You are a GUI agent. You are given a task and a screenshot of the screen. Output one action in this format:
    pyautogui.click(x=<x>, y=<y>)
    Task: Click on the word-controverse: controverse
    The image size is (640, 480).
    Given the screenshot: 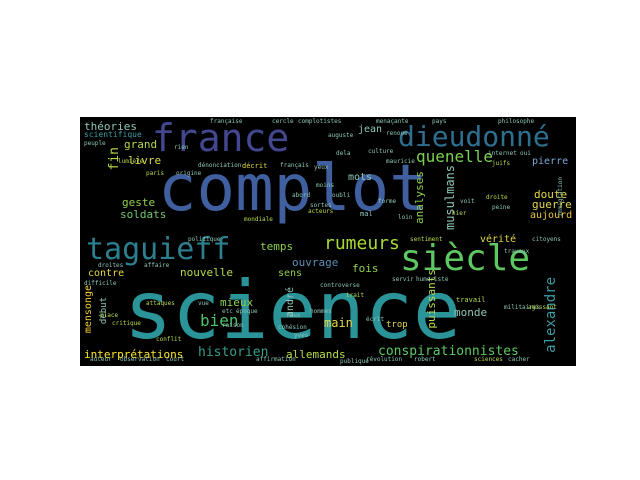 What is the action you would take?
    pyautogui.click(x=340, y=285)
    